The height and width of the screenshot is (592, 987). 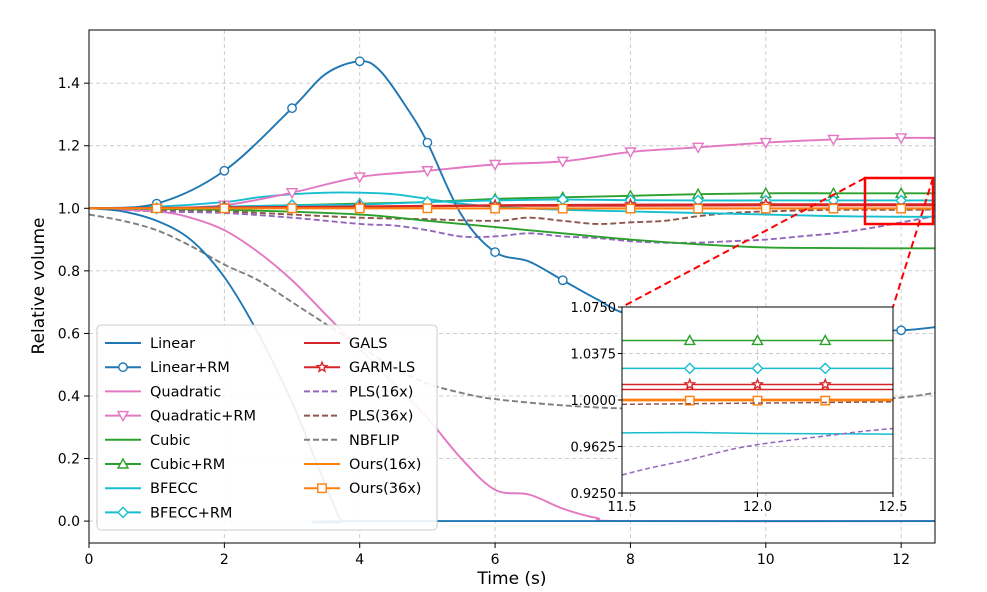 I want to click on legend-entry-pls-36x: PLS(36x), so click(x=358, y=417).